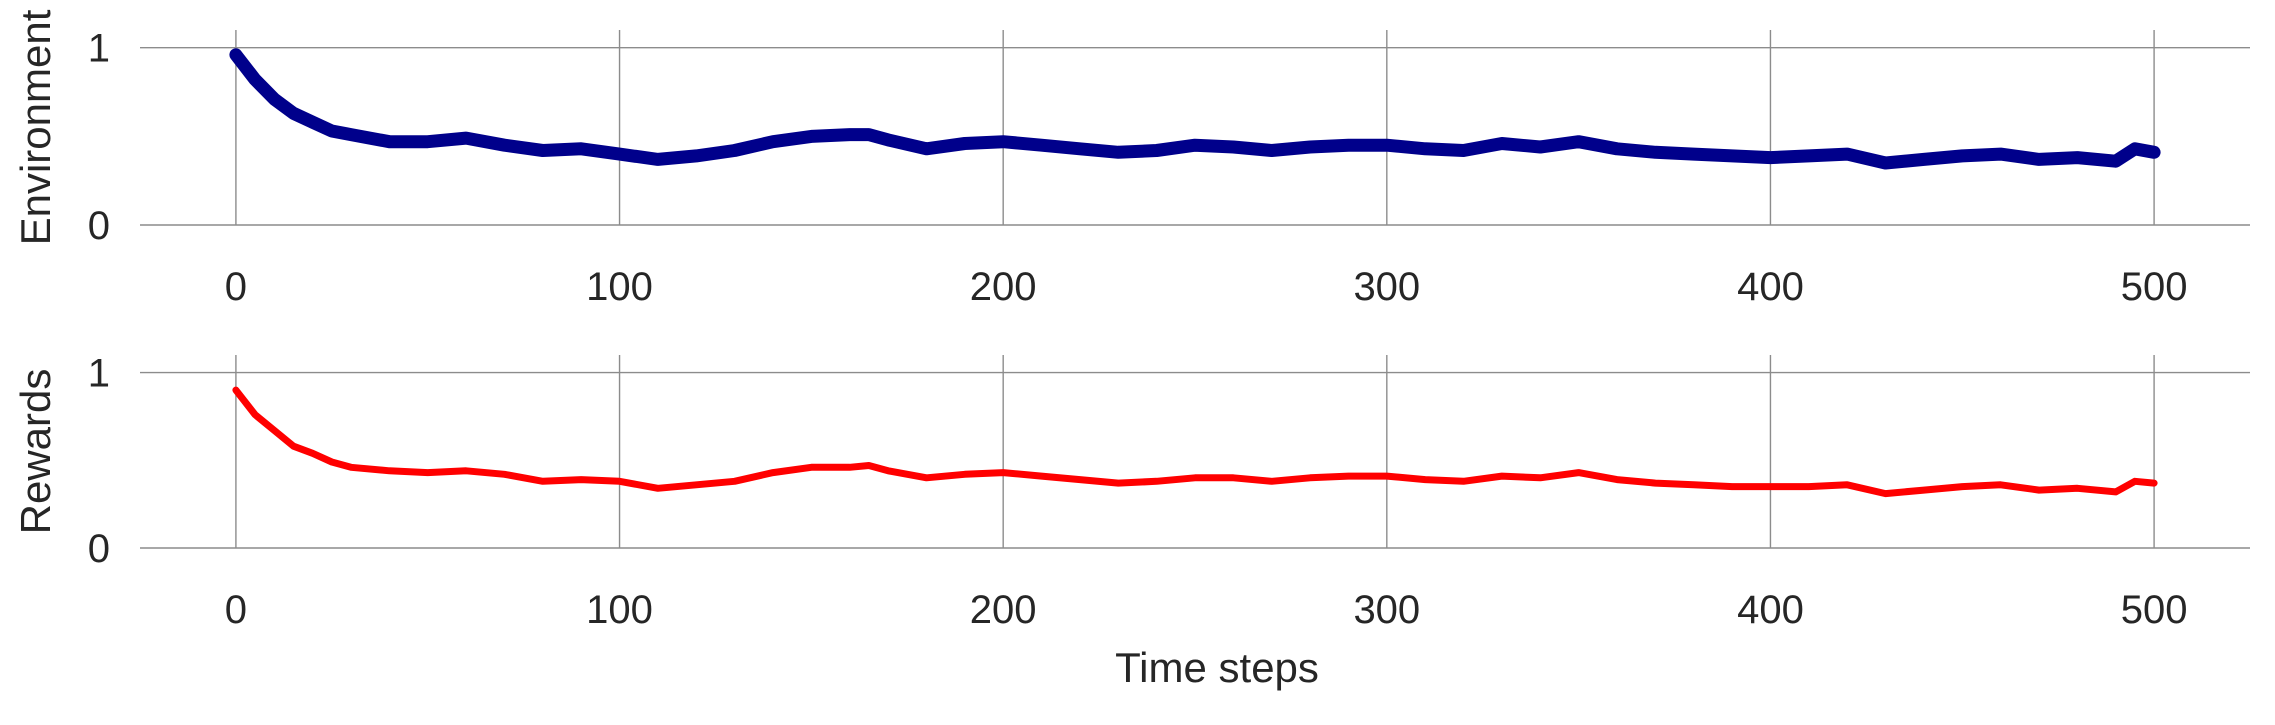 The width and height of the screenshot is (2275, 725). I want to click on y-axis-label: Rewards, so click(35, 452).